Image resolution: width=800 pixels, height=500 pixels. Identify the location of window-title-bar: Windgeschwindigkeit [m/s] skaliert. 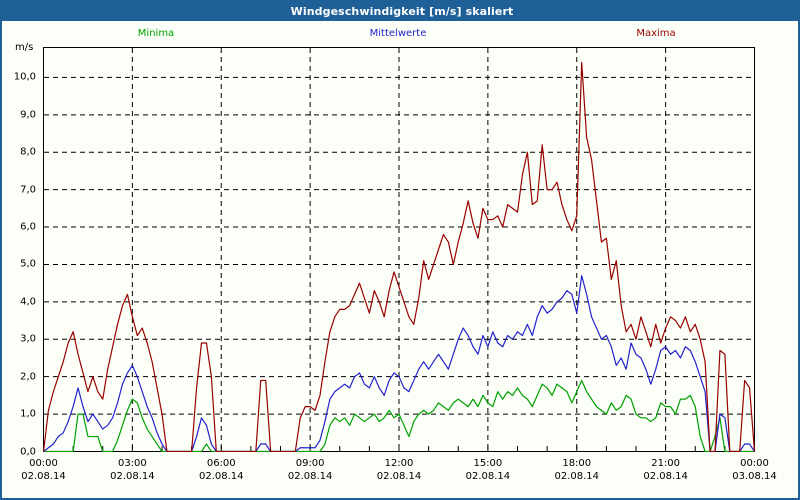
(400, 11).